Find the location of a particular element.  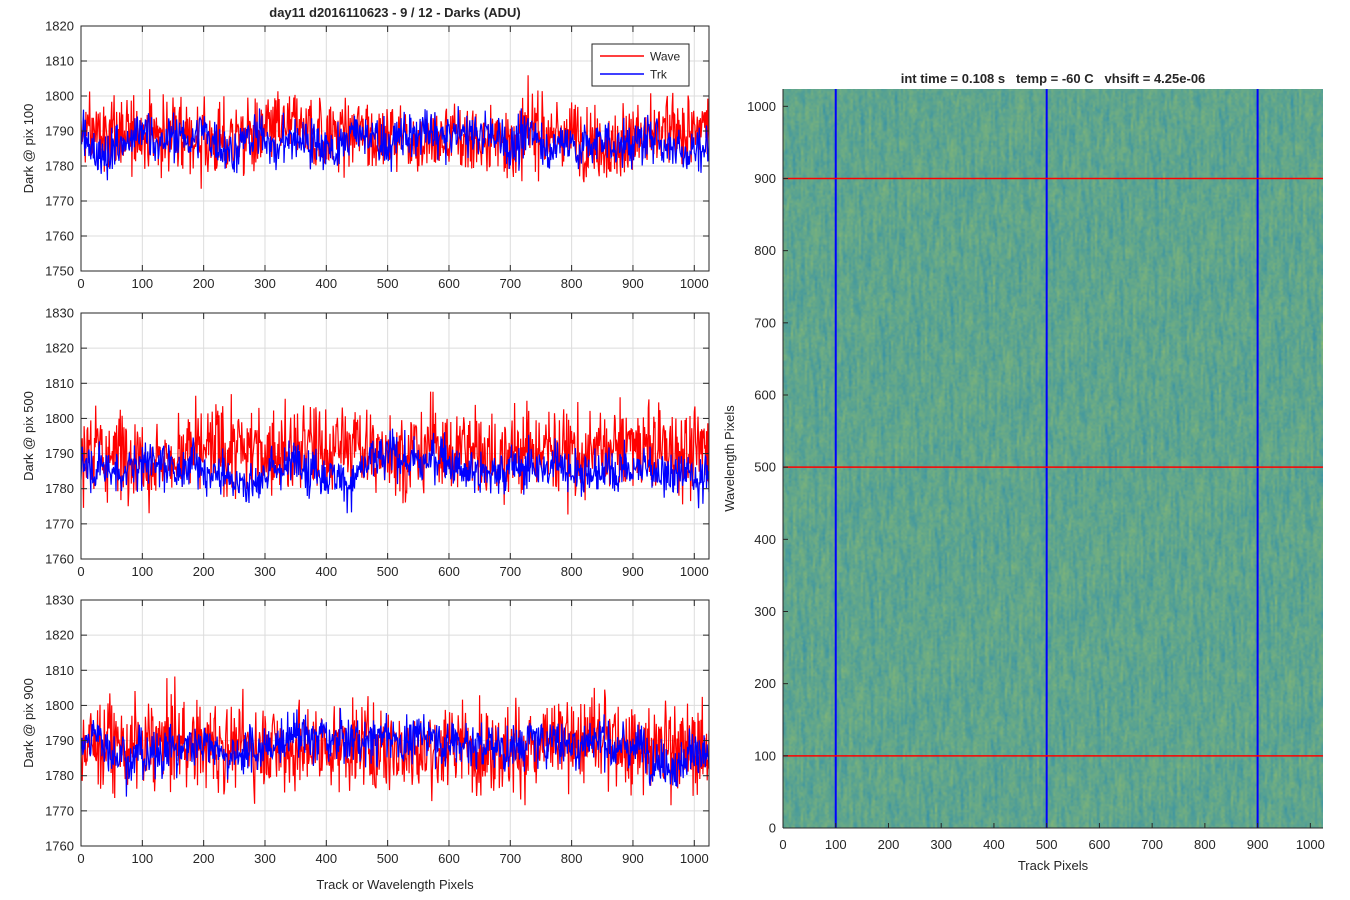

y-axis-label: Dark @ pix 100 is located at coordinates (28, 149).